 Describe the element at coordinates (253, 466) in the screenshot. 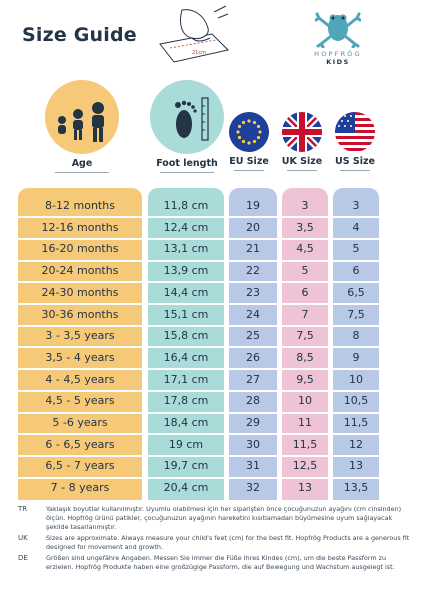

I see `cell-eu: 31` at that location.